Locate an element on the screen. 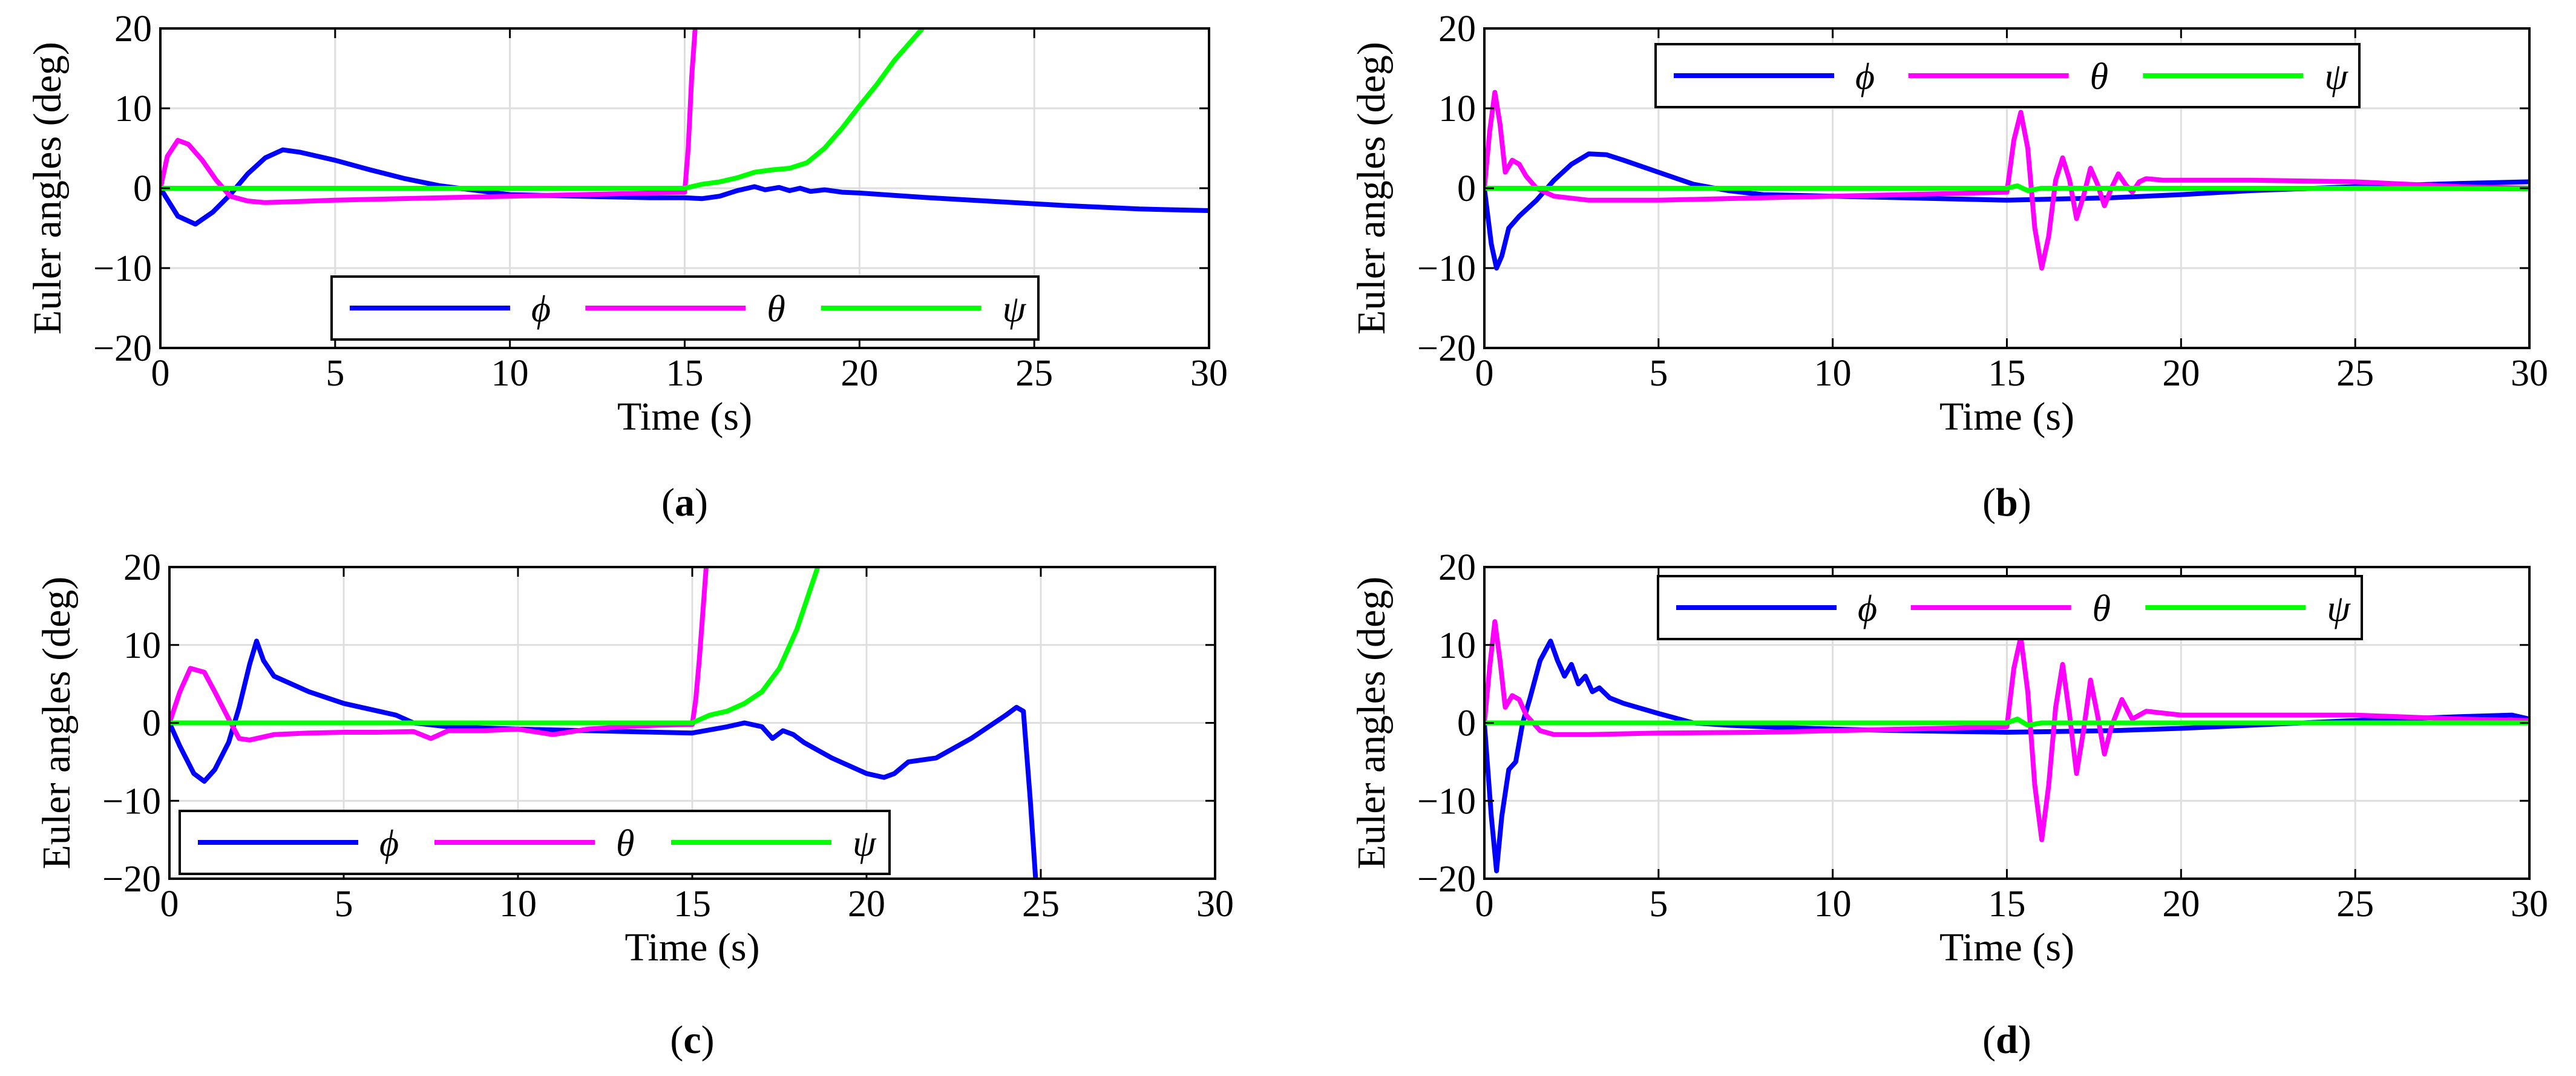 Image resolution: width=2576 pixels, height=1076 pixels. panel-caption: (b) is located at coordinates (2006, 503).